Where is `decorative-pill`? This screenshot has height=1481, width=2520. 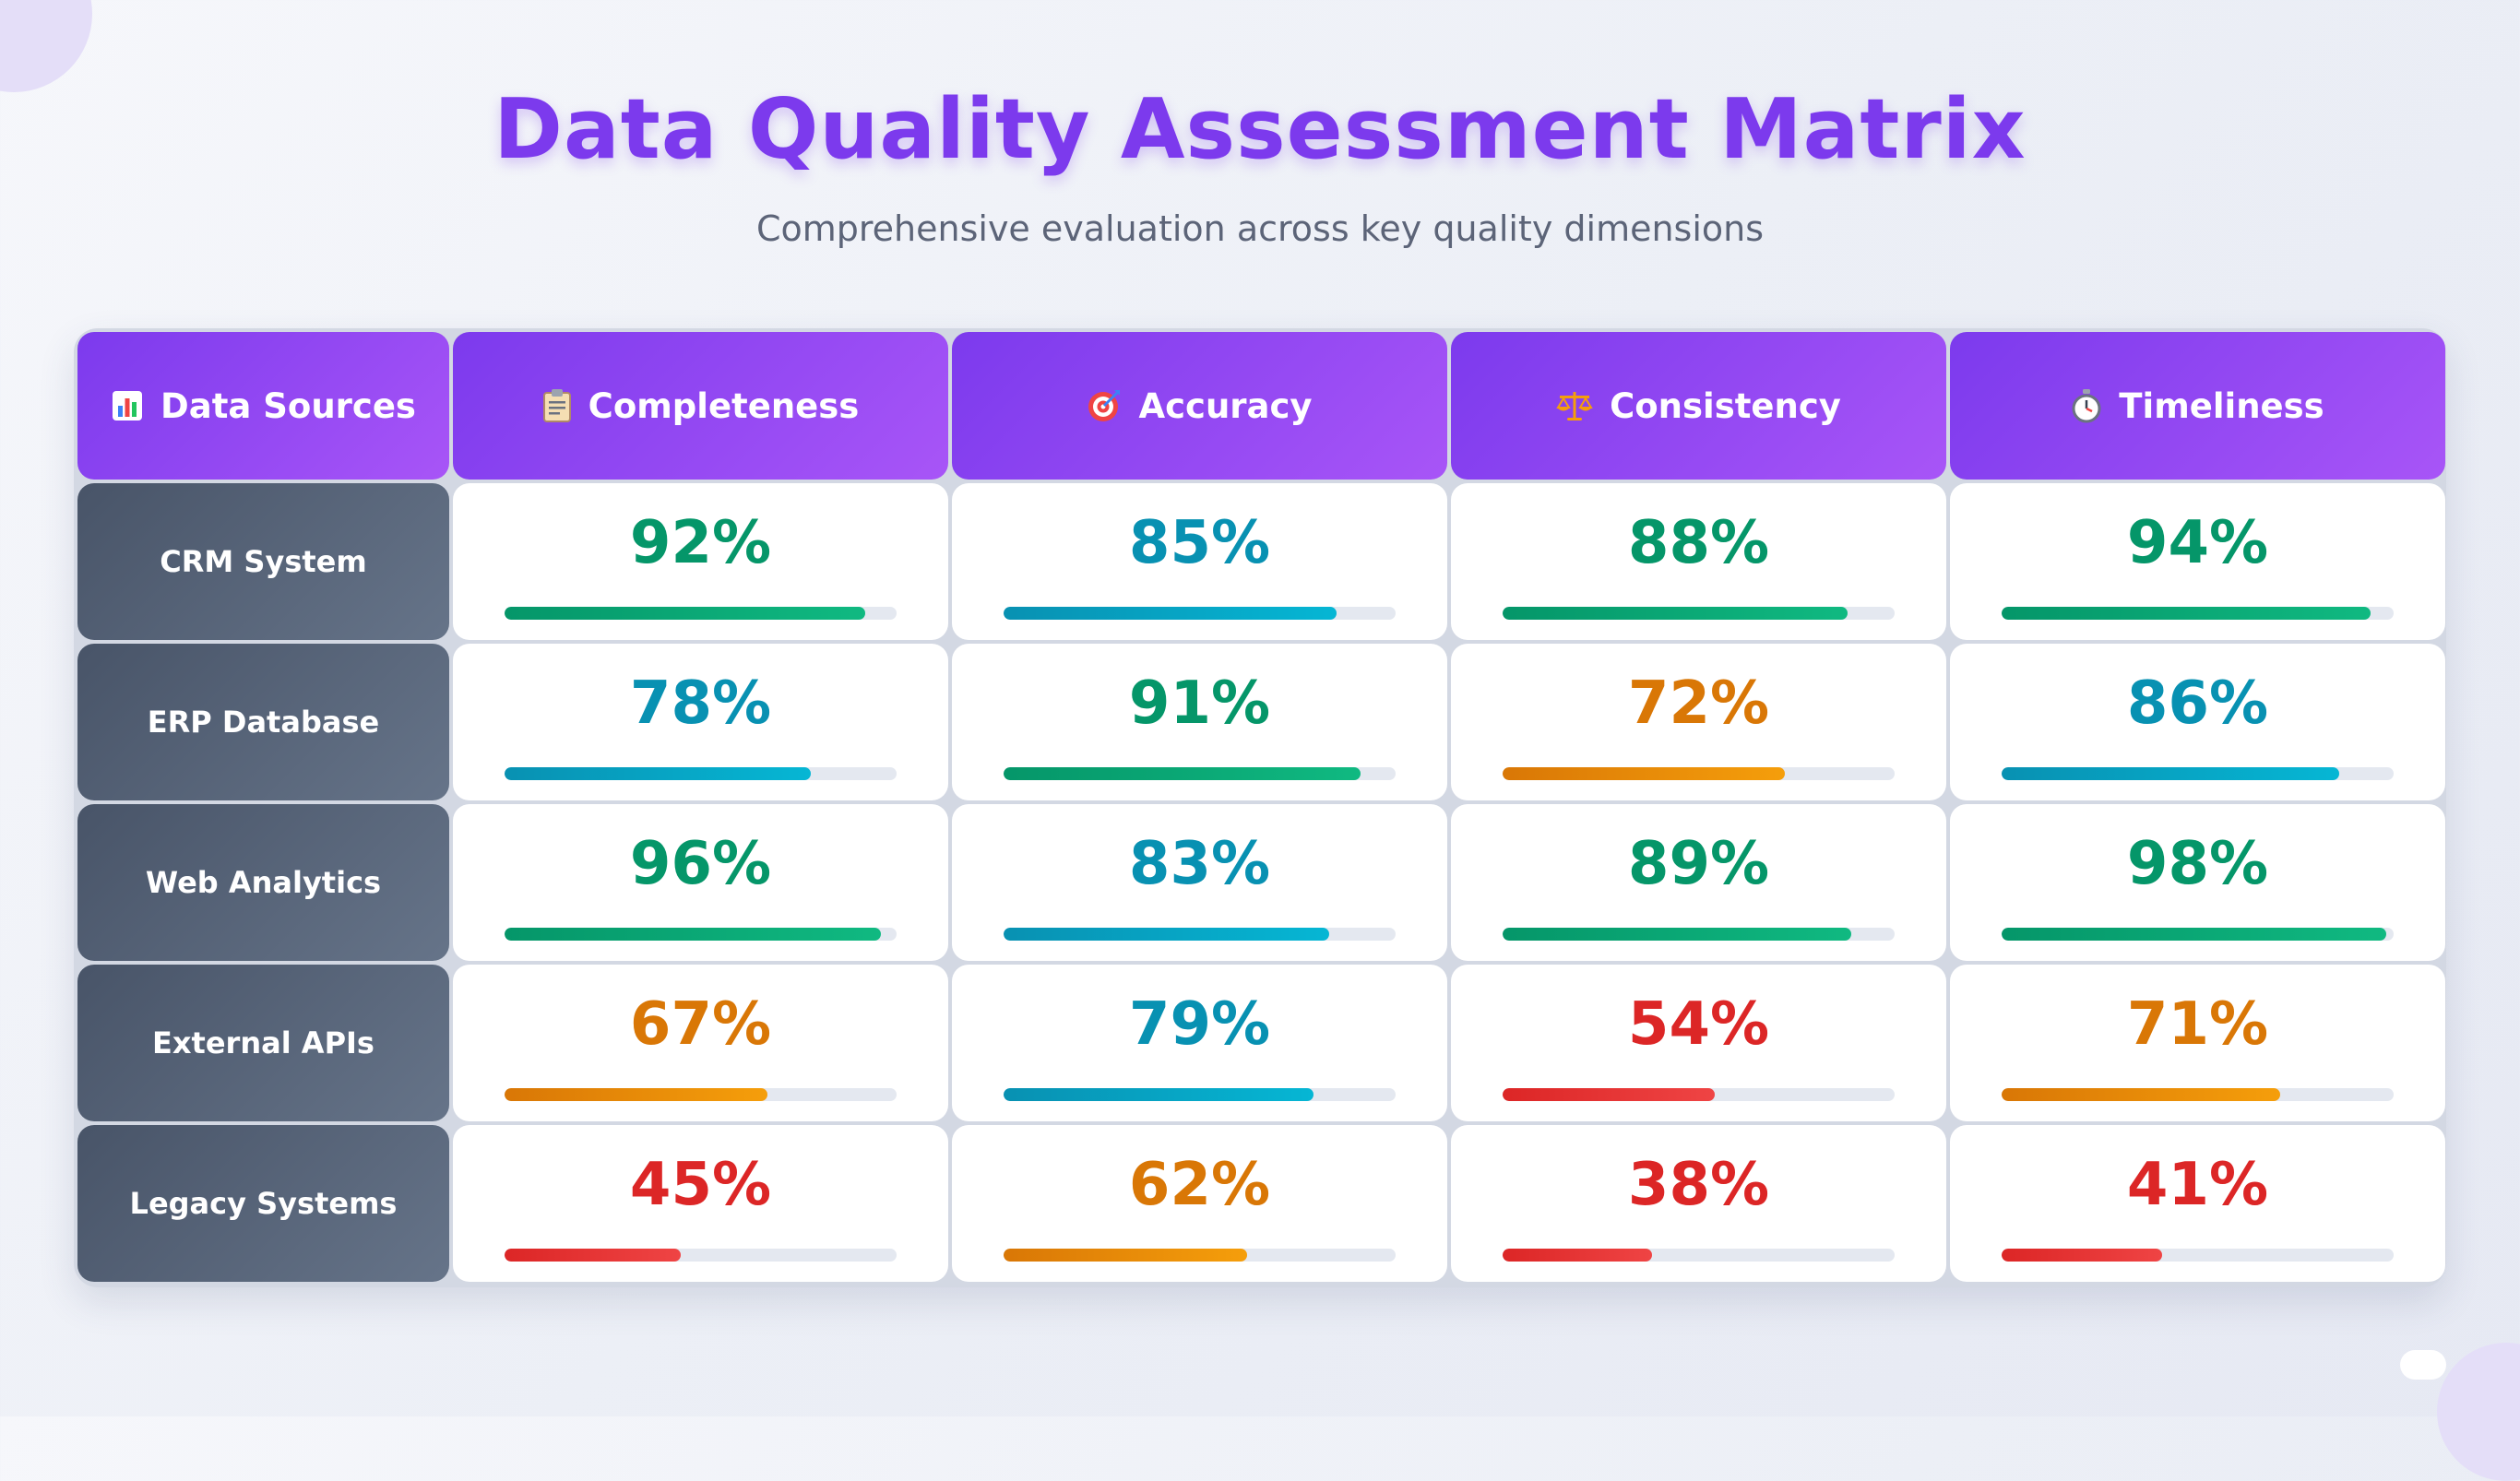 decorative-pill is located at coordinates (2423, 1365).